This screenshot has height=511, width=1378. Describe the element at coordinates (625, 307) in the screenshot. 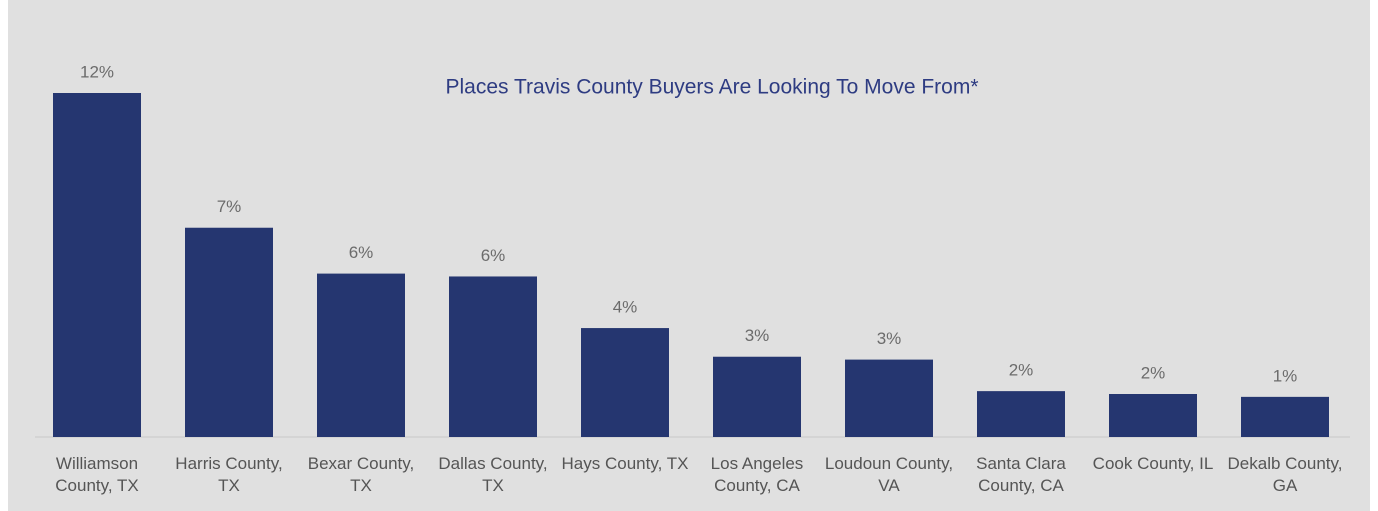

I see `data-label: 4%` at that location.